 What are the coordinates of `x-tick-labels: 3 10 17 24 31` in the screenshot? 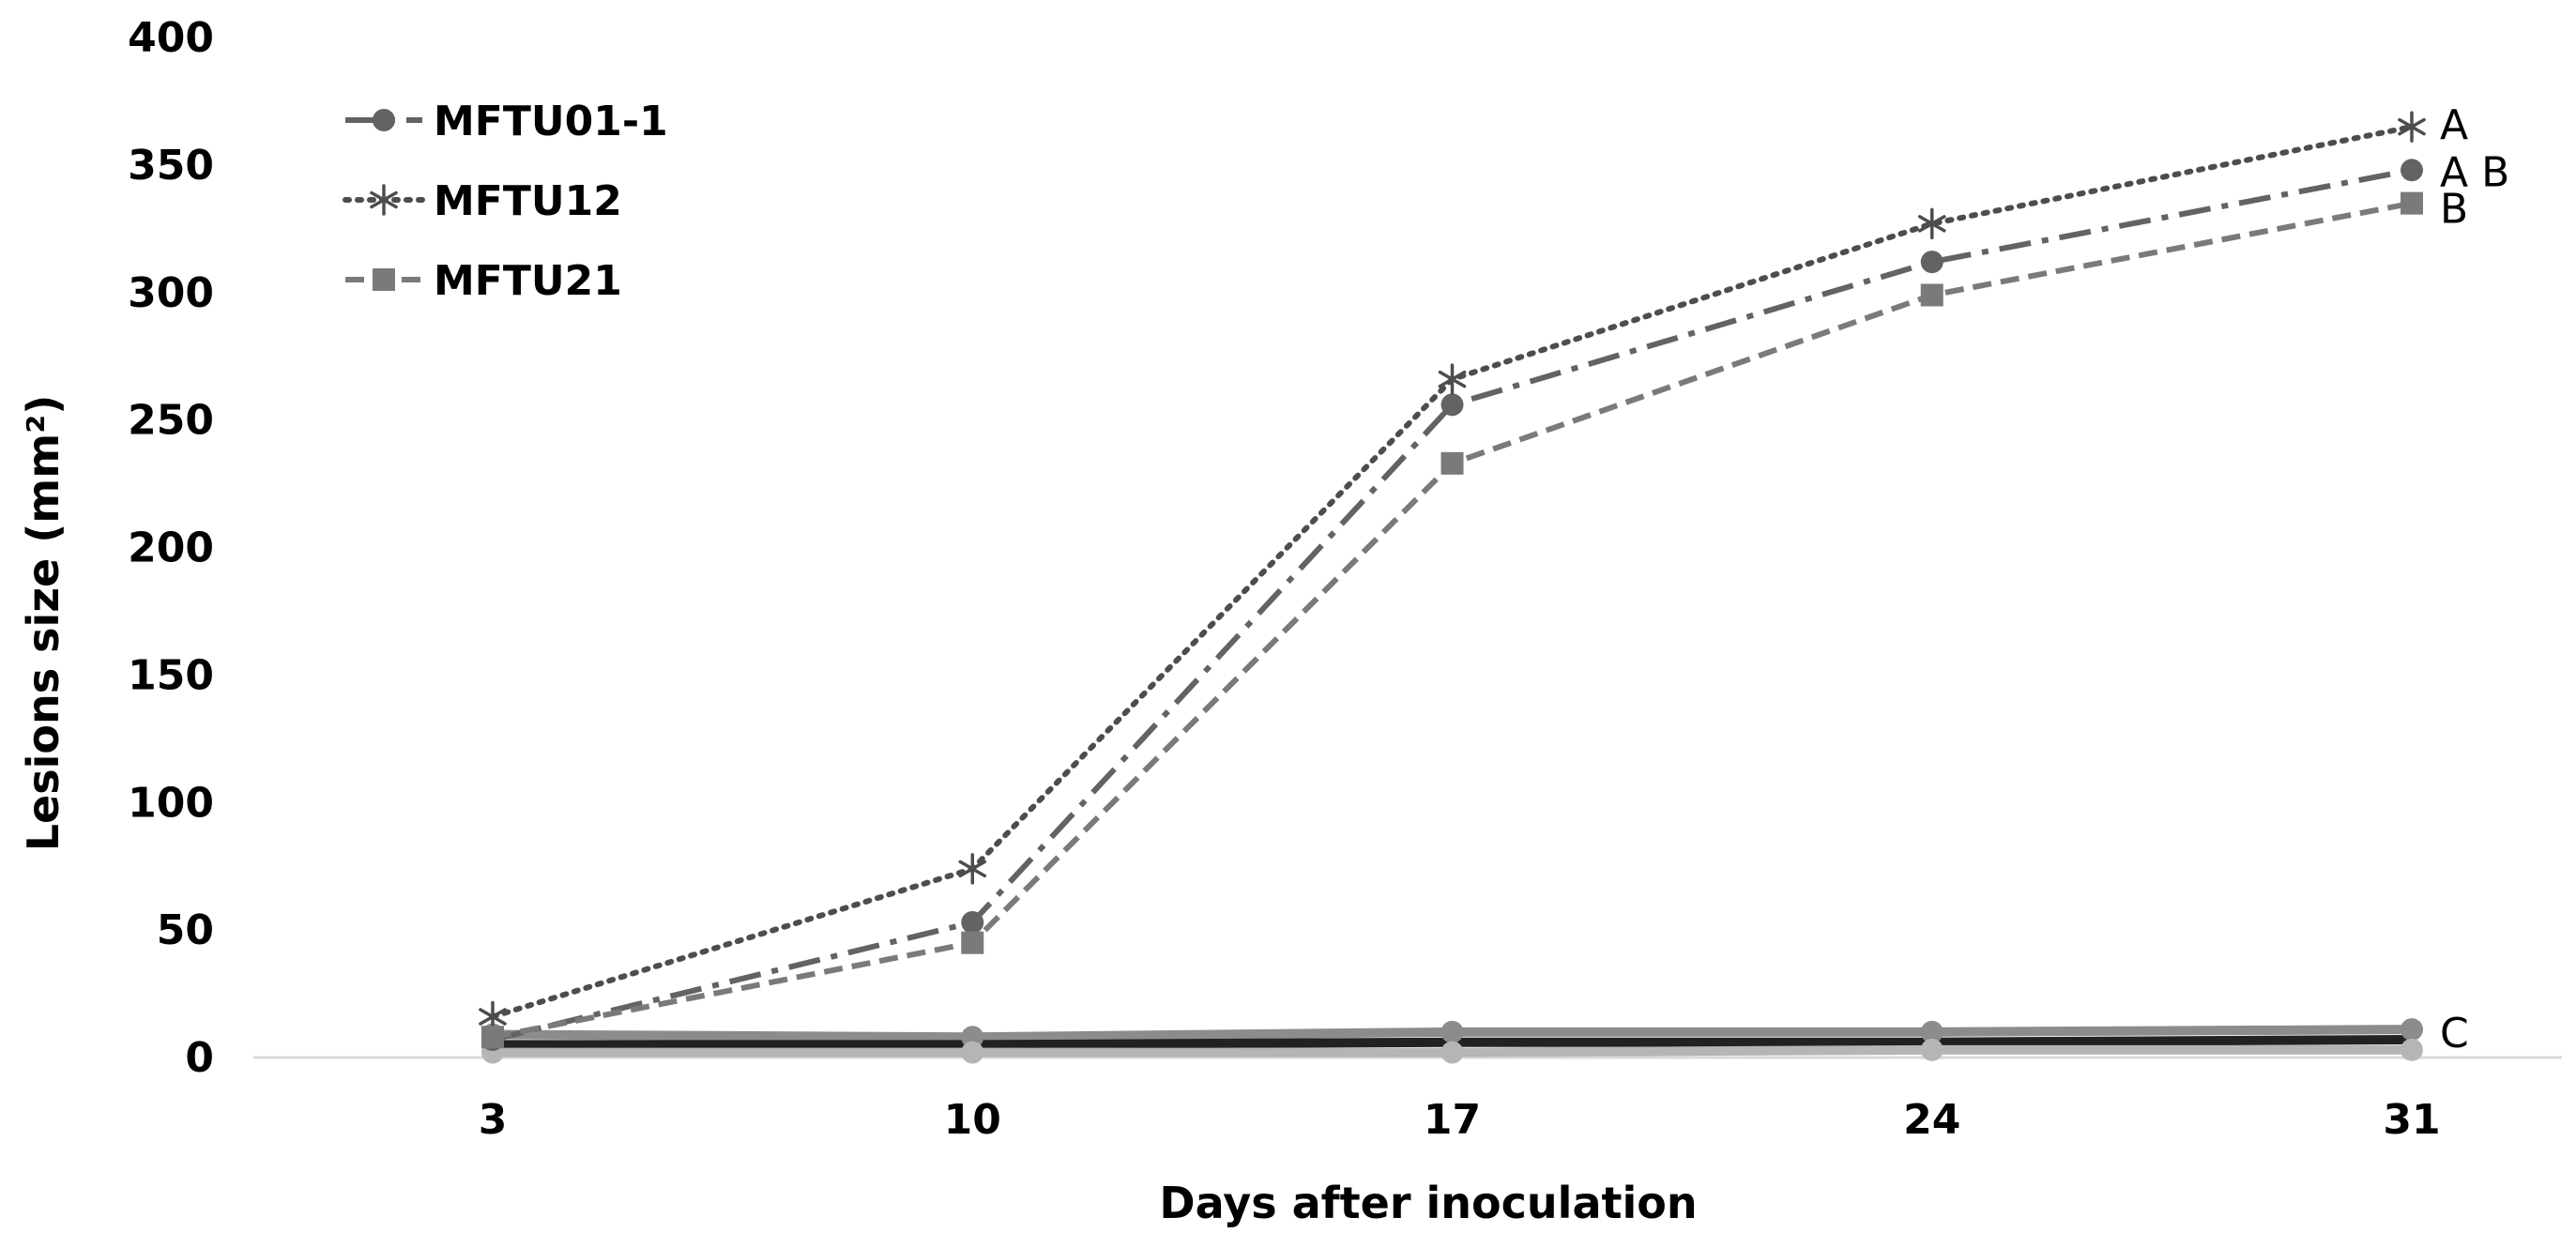 It's located at (1460, 1120).